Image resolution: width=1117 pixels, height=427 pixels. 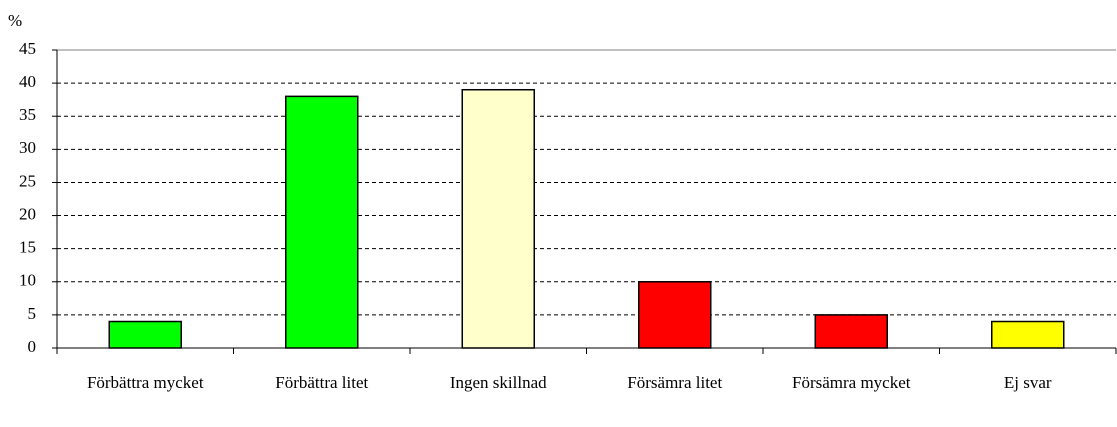 I want to click on y-tick-label: 0, so click(x=32, y=346).